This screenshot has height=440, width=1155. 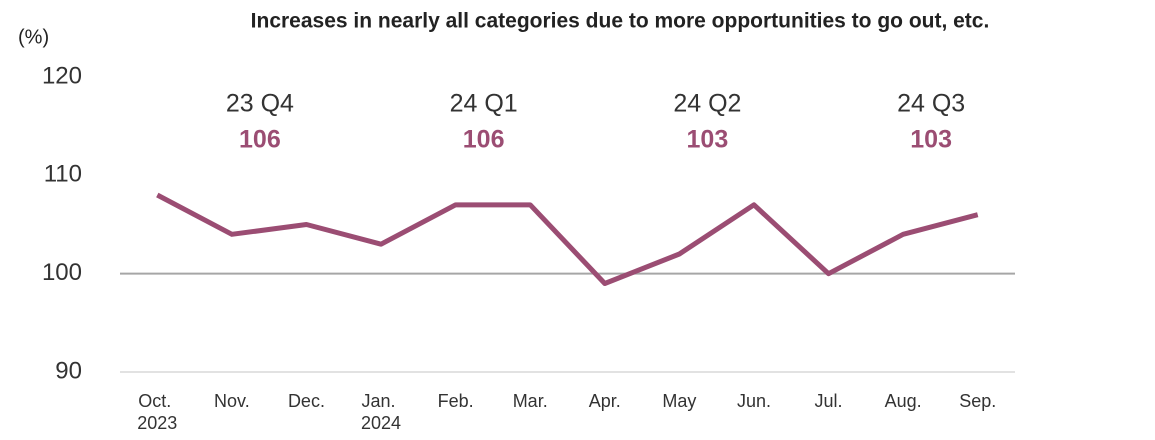 What do you see at coordinates (456, 401) in the screenshot?
I see `x-tick-label: Feb.` at bounding box center [456, 401].